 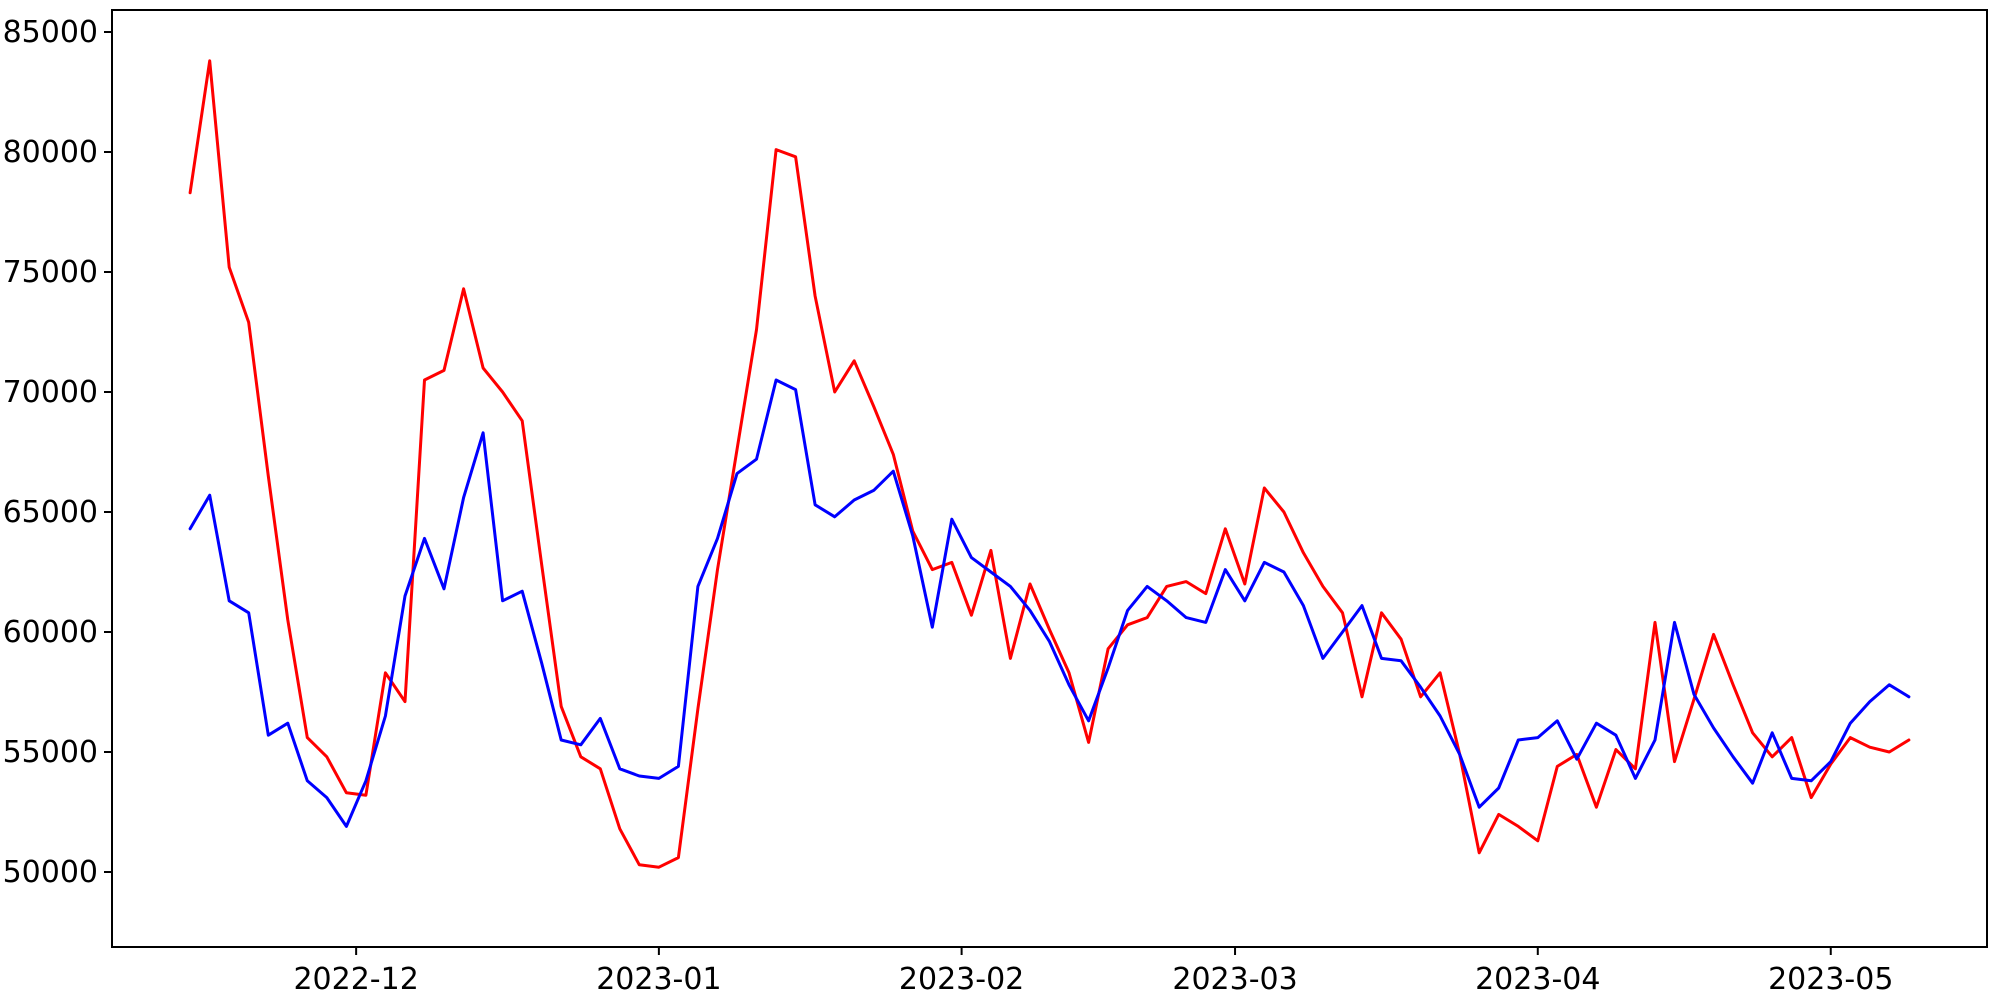 I want to click on x-tick-label: 2023-02, so click(x=961, y=979).